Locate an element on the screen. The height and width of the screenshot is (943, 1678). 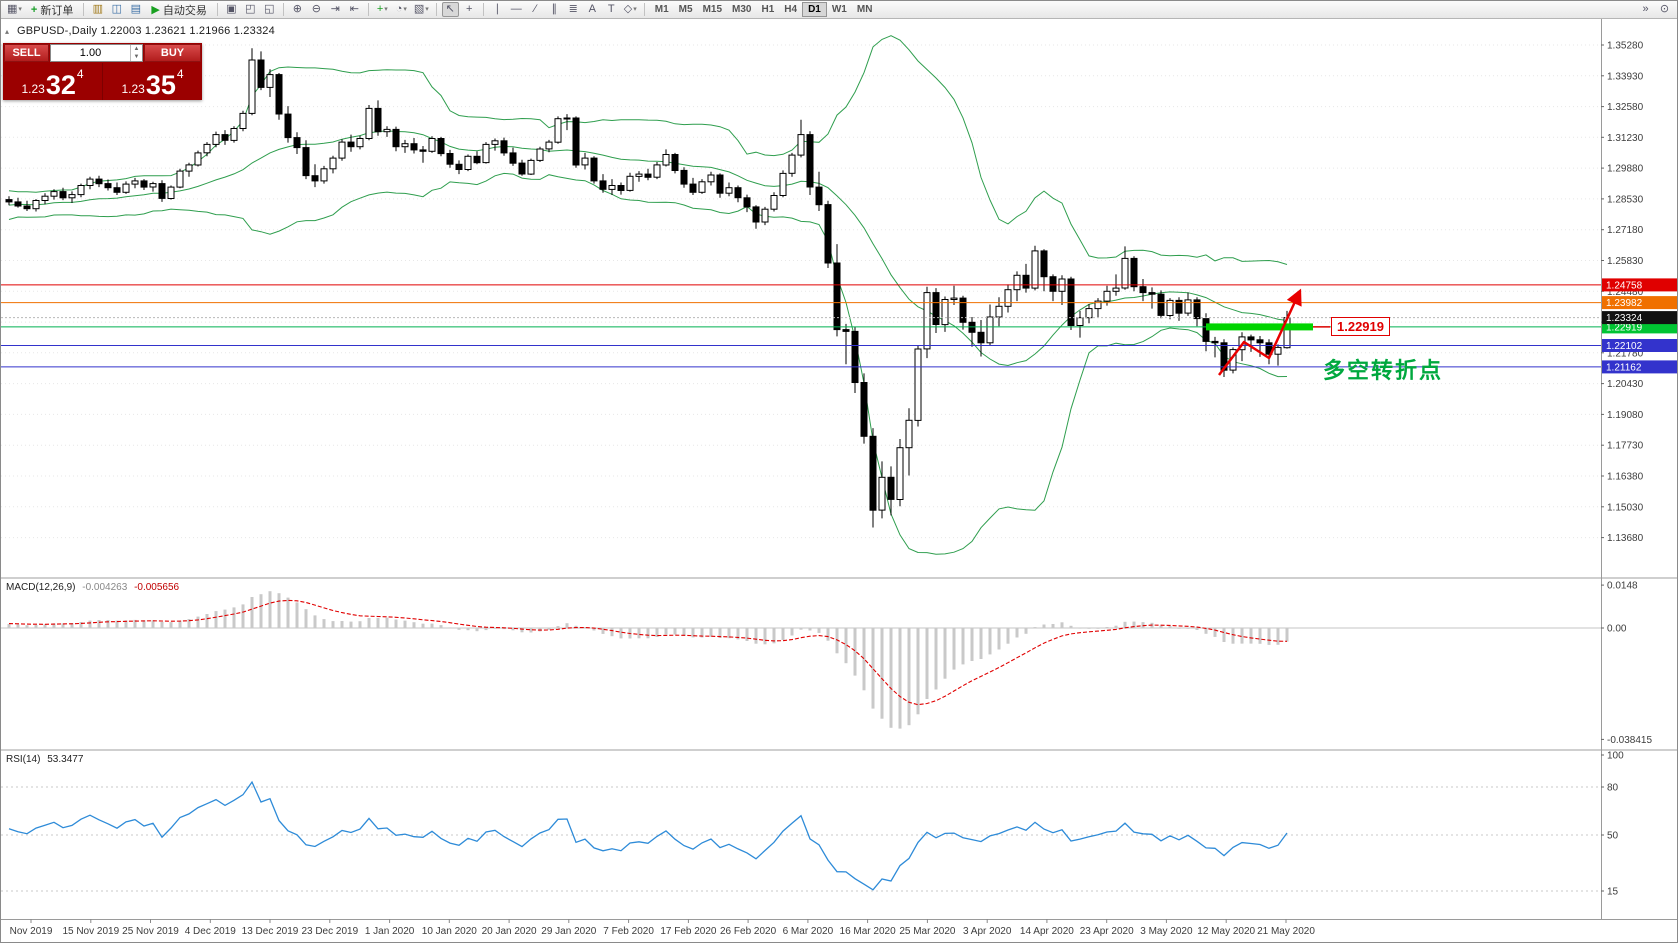
equidistant-channel-icon: ∥ is located at coordinates (554, 9).